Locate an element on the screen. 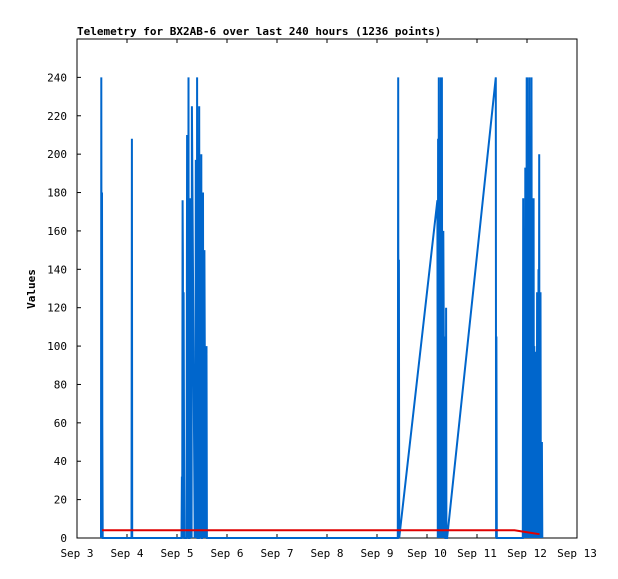  y-tick-label: 20 is located at coordinates (60, 500).